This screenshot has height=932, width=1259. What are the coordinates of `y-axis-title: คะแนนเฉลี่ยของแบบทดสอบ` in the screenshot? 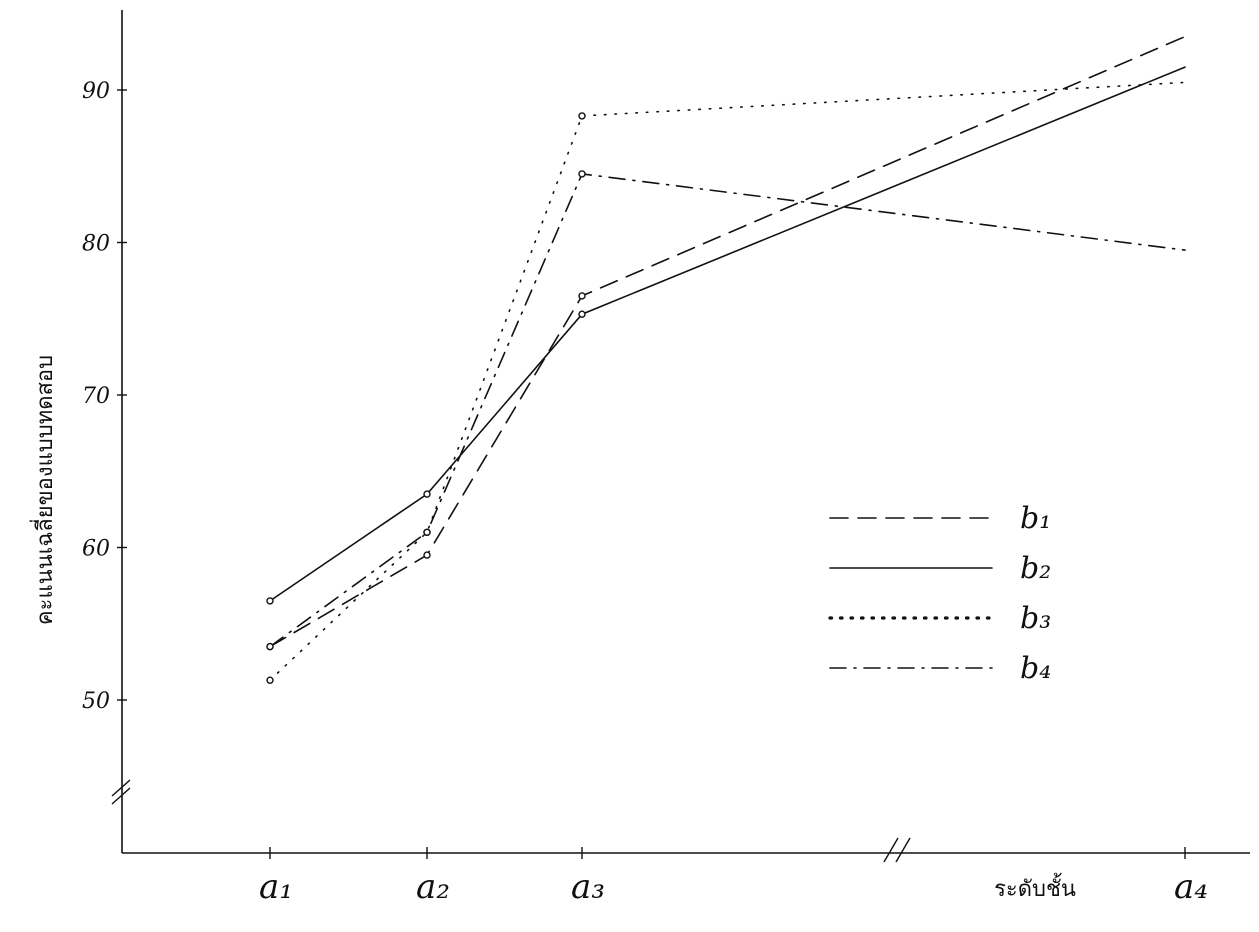 It's located at (43, 490).